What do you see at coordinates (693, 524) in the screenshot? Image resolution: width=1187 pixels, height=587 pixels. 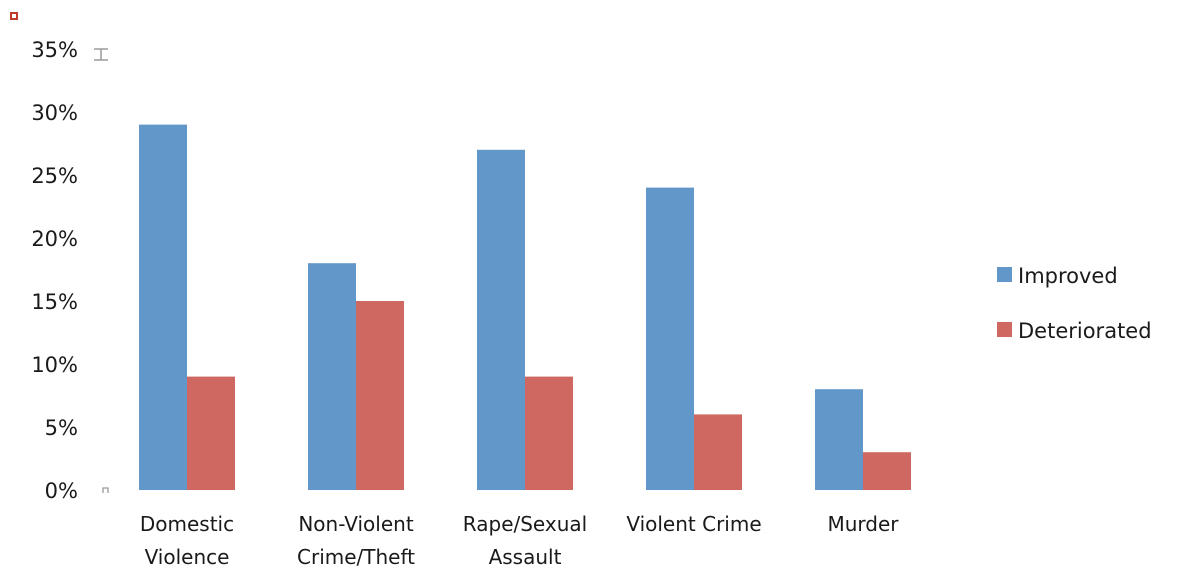 I see `x-category-label: Violent Crime` at bounding box center [693, 524].